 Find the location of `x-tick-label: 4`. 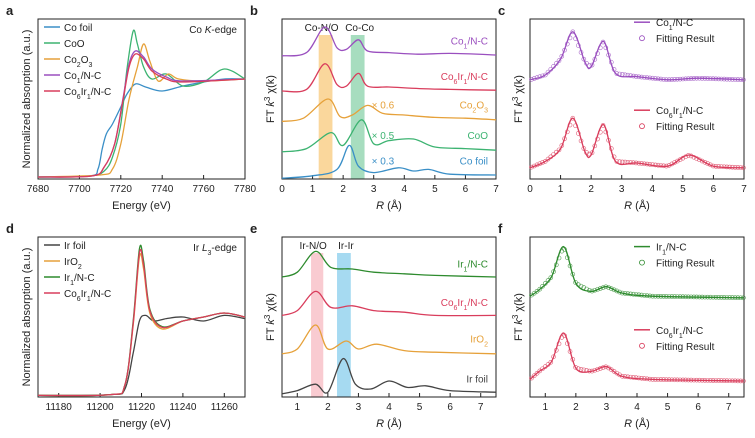

x-tick-label: 4 is located at coordinates (653, 189).